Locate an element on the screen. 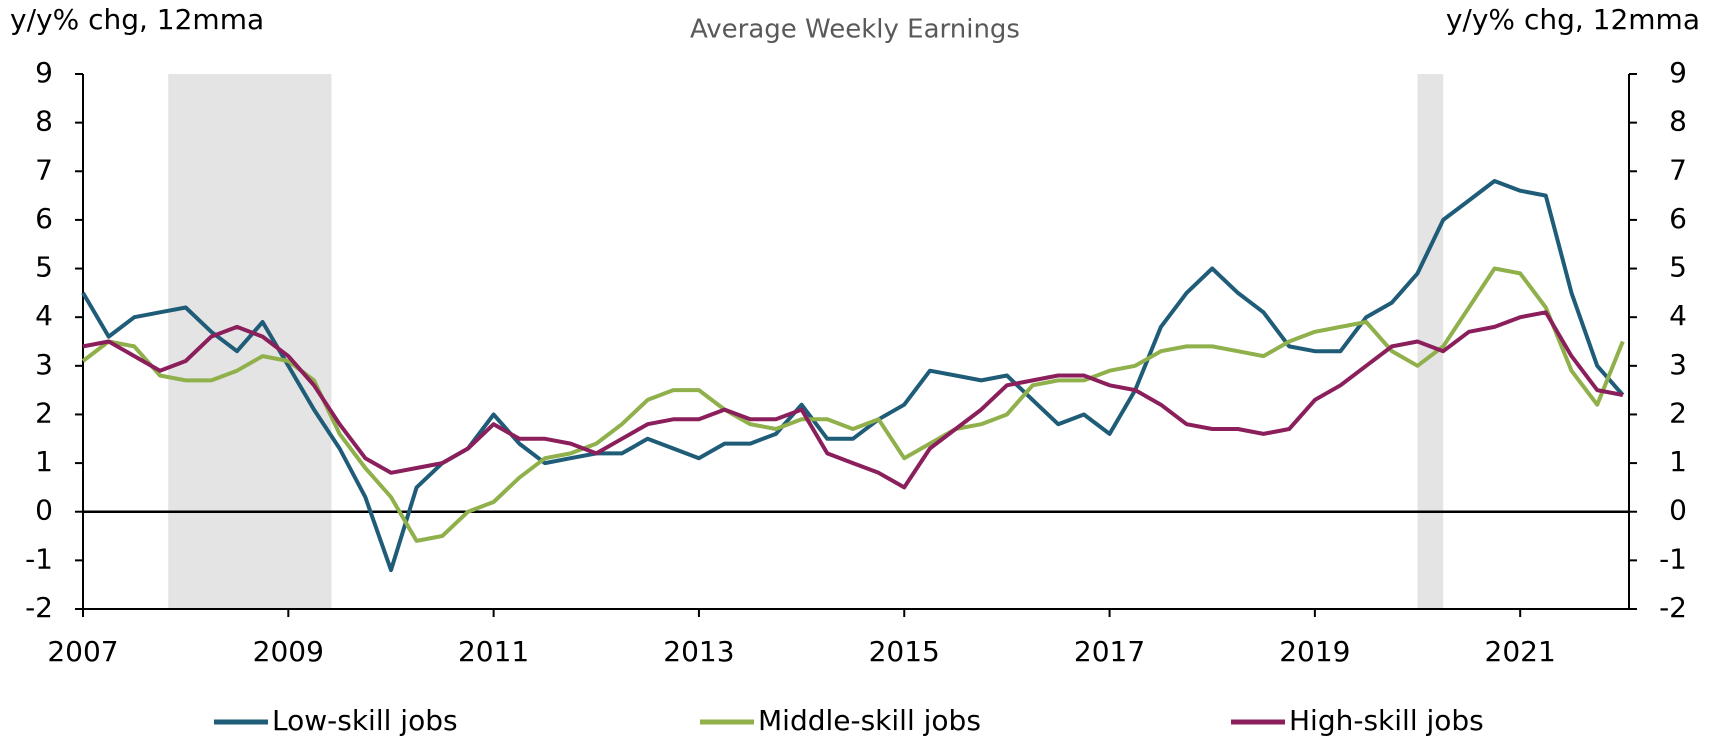  legend-label: Middle-skill jobs is located at coordinates (869, 720).